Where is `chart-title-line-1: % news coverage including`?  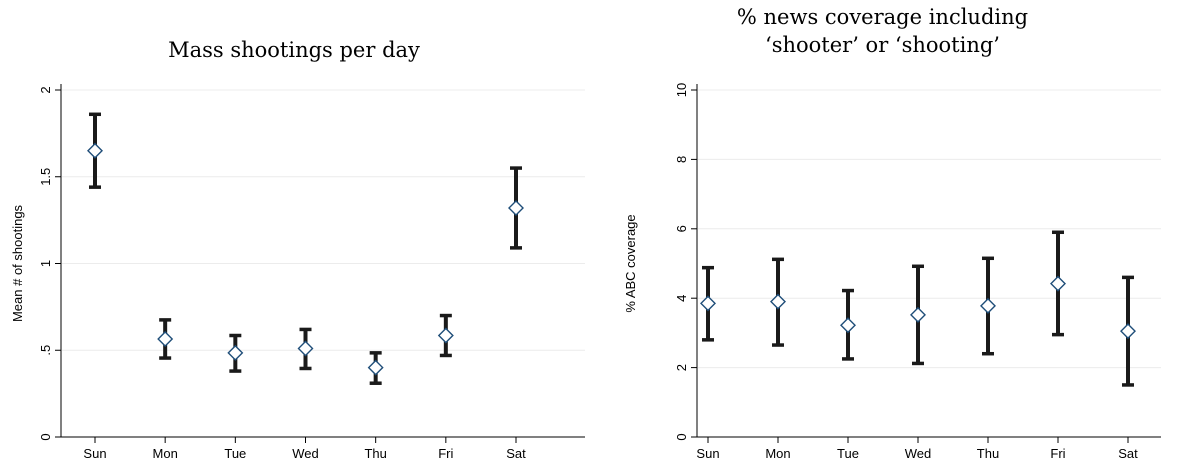
chart-title-line-1: % news coverage including is located at coordinates (882, 17).